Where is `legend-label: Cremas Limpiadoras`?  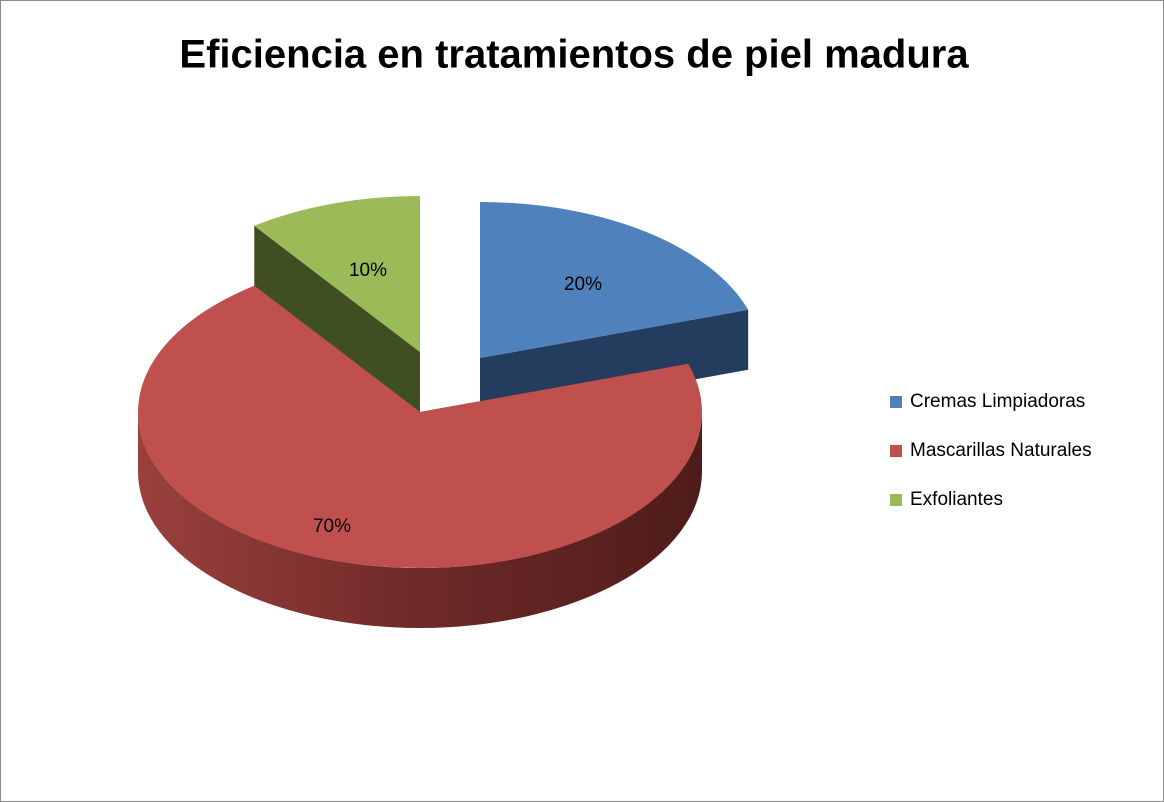
legend-label: Cremas Limpiadoras is located at coordinates (997, 401).